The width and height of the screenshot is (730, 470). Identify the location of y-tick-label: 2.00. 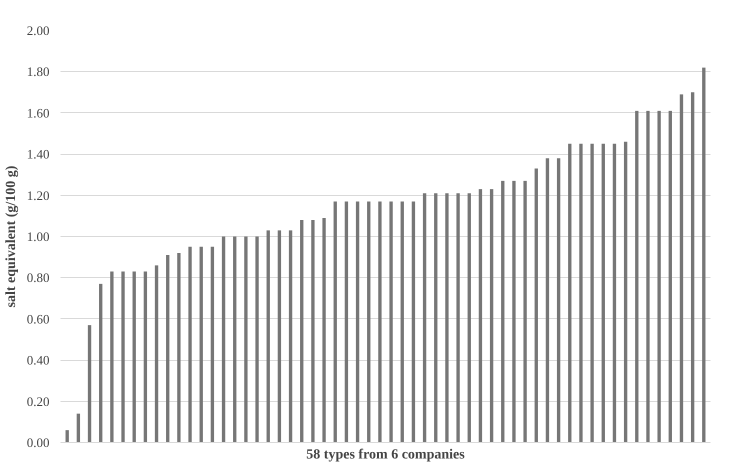
(38, 30).